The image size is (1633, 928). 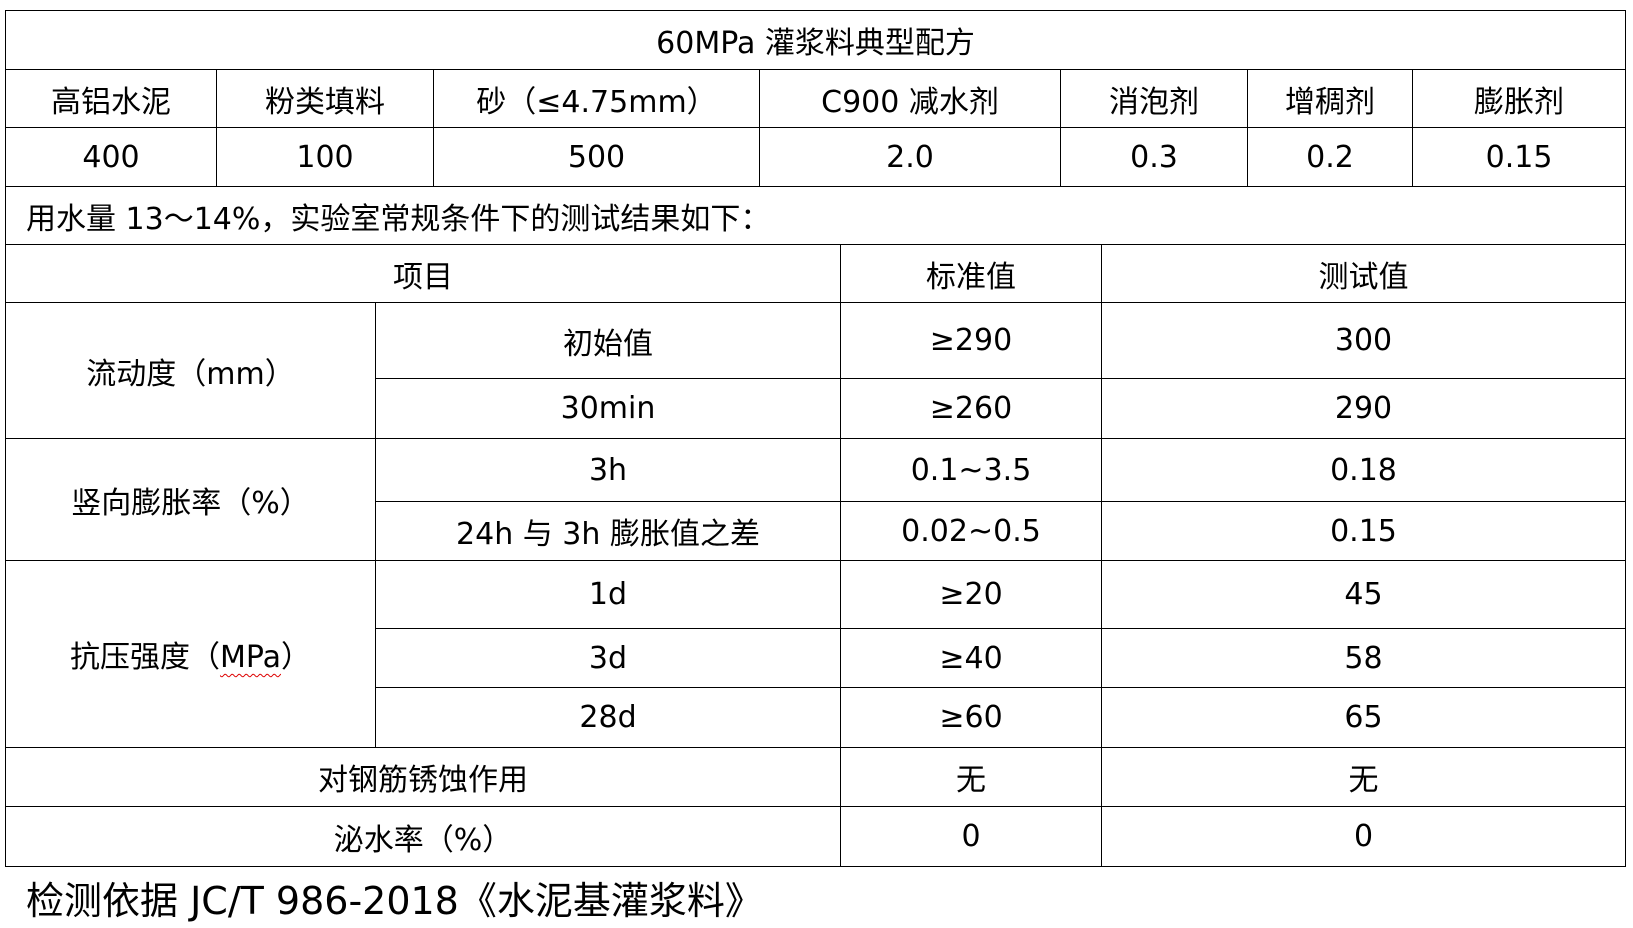 I want to click on table-row: 泌水率（%） 0 0, so click(x=815, y=836).